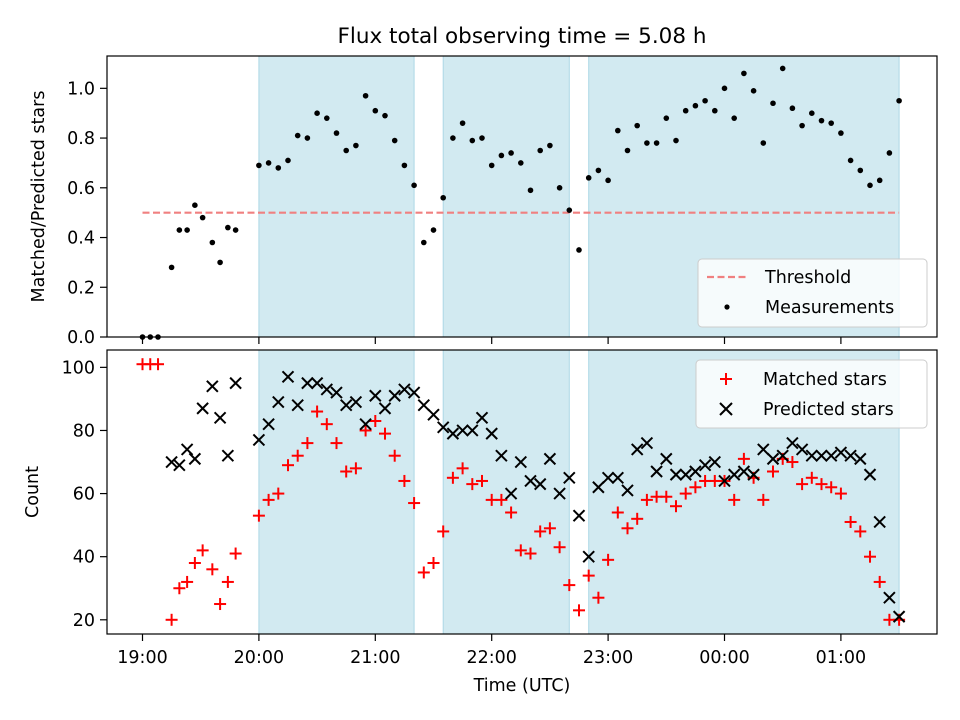  I want to click on y-tick-label: 100, so click(78, 368).